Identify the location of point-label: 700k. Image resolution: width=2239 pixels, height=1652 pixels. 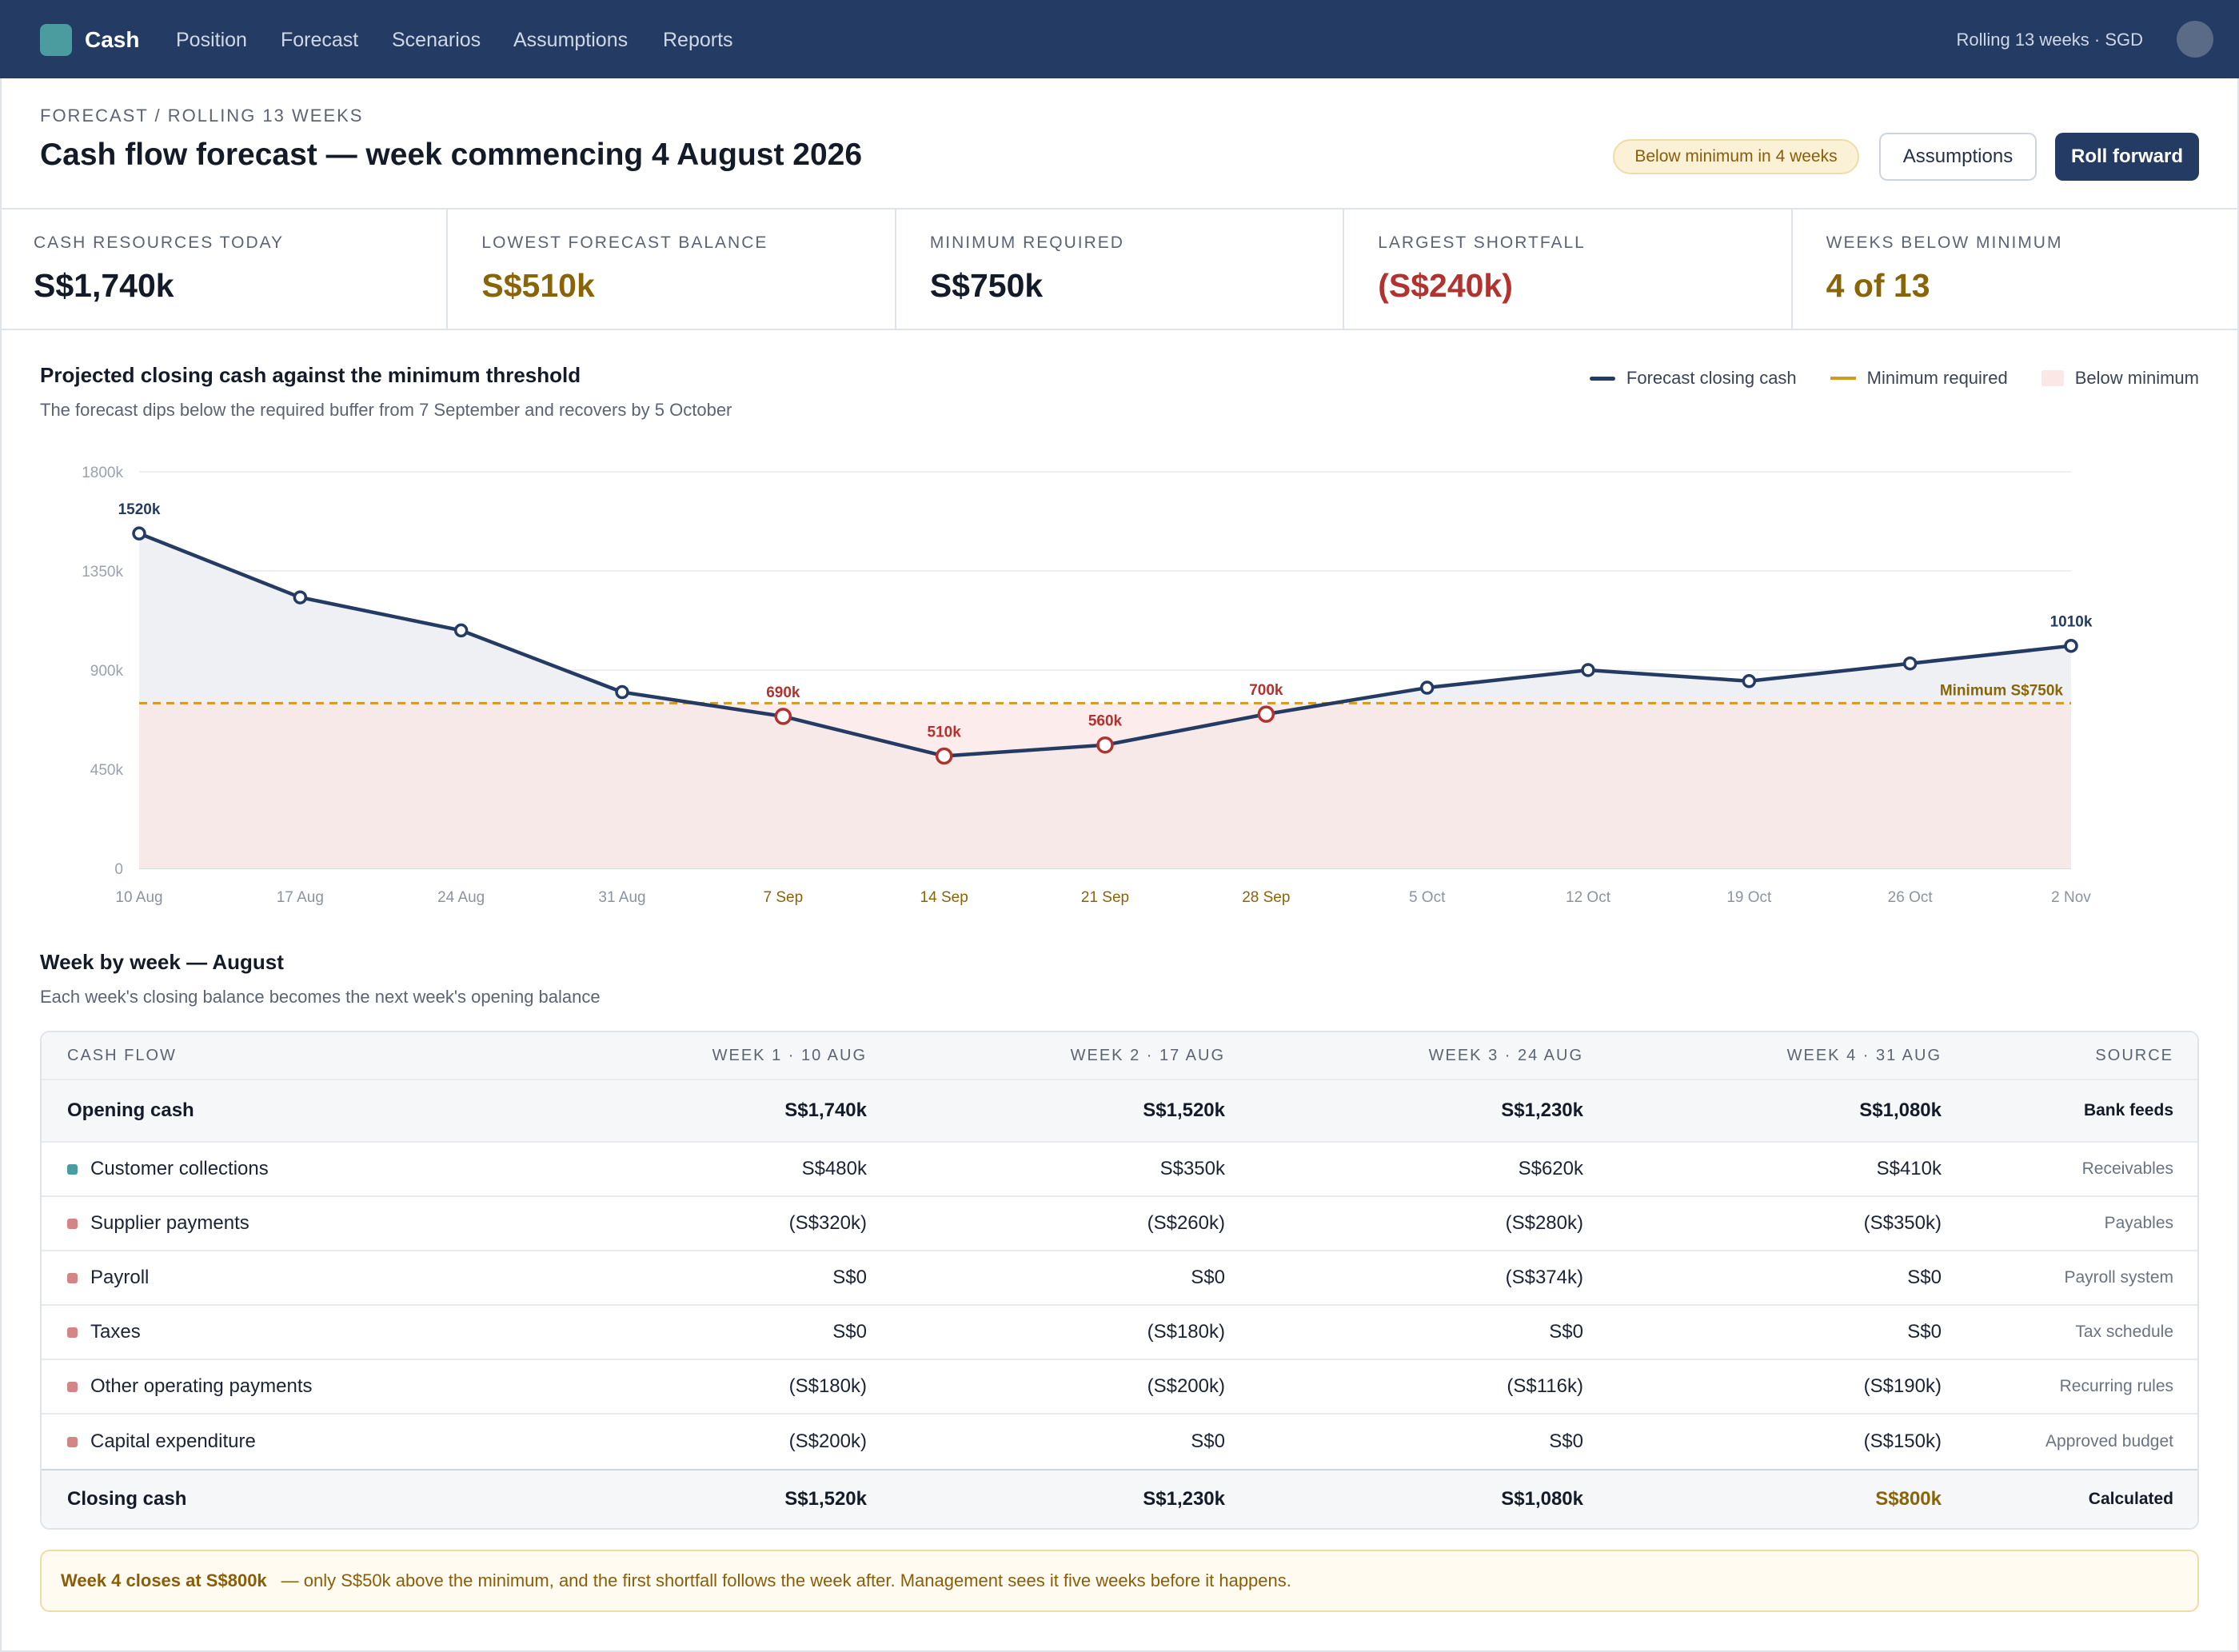
(1266, 690).